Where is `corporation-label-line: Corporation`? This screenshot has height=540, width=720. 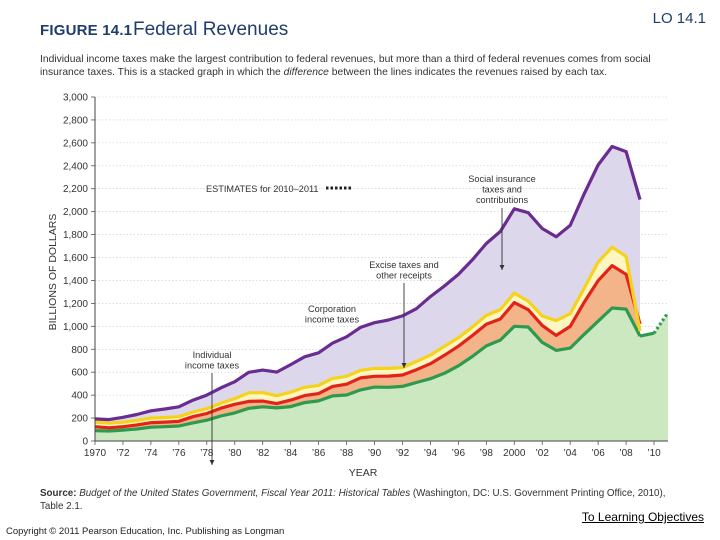
corporation-label-line: Corporation is located at coordinates (332, 309).